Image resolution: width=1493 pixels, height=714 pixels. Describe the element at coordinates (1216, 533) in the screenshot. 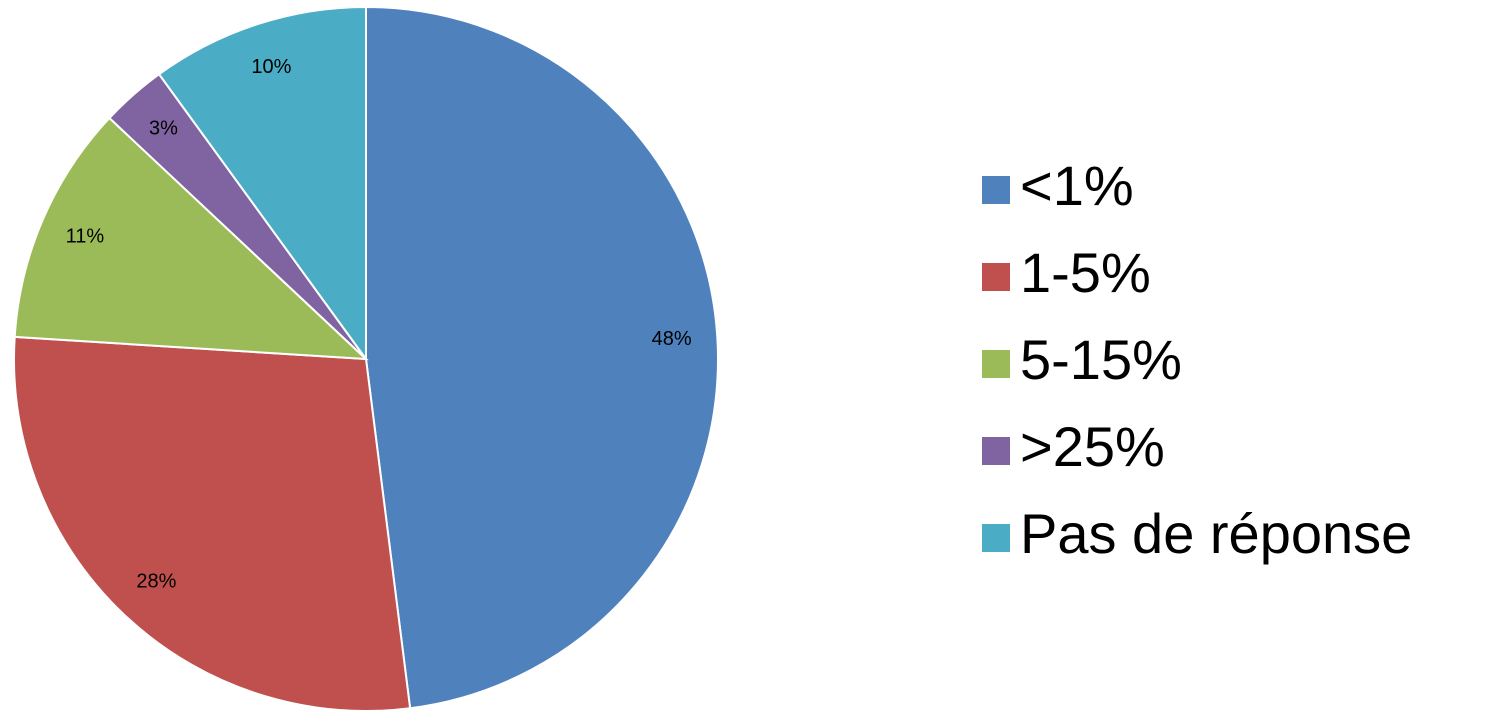

I see `legend-label: Pas de réponse` at that location.